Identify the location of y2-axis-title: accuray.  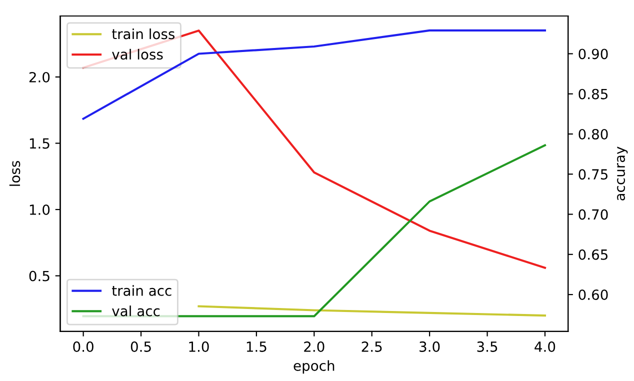
(622, 173).